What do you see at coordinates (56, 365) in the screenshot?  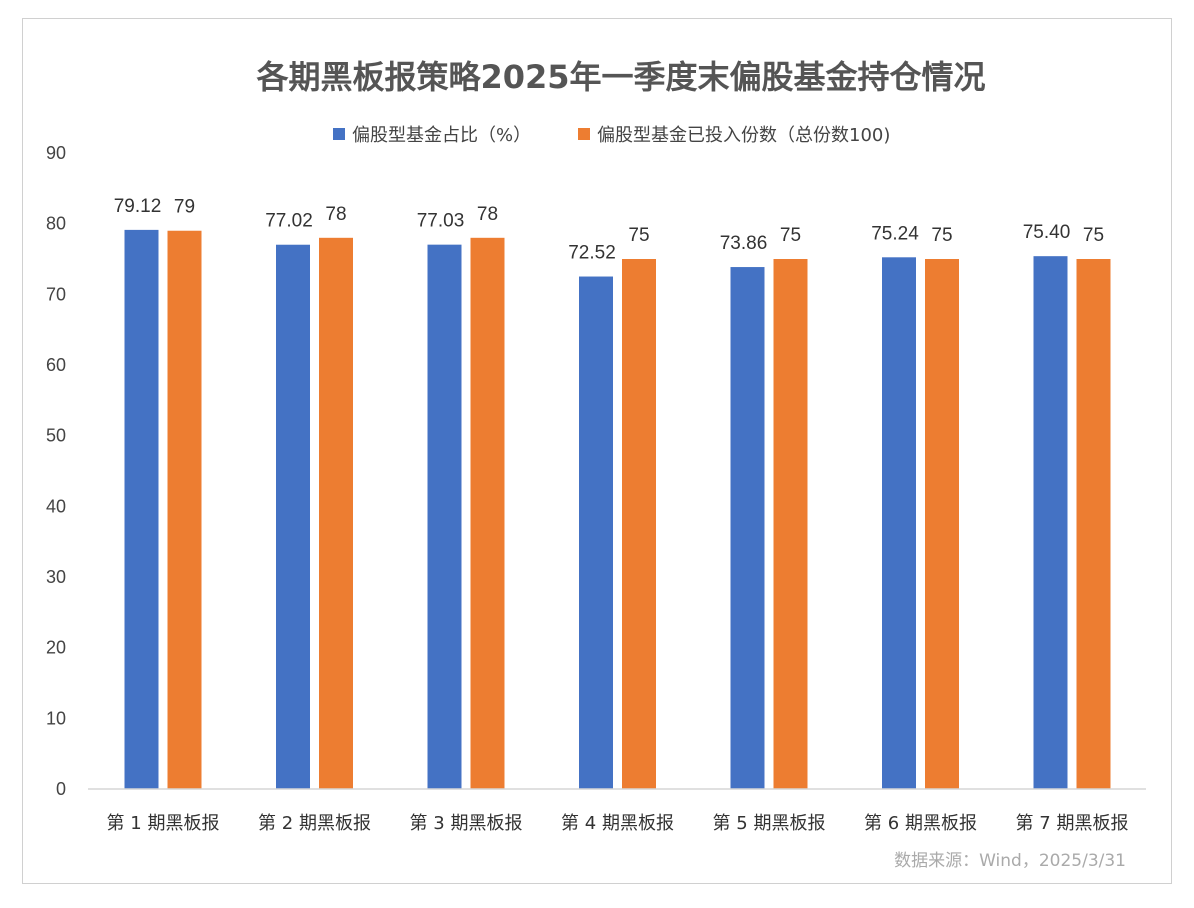 I see `y-tick-label: 60` at bounding box center [56, 365].